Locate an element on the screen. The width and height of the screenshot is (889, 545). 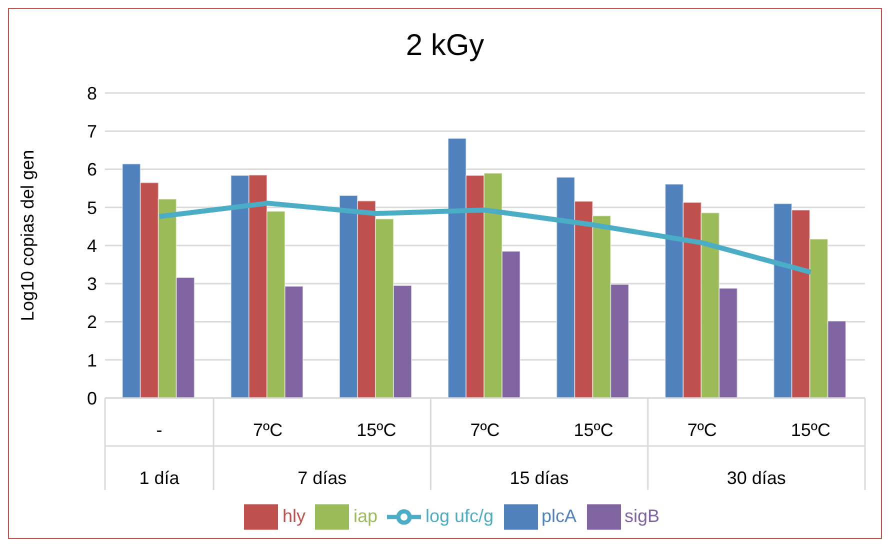
y-tick-label: 0 is located at coordinates (91, 398).